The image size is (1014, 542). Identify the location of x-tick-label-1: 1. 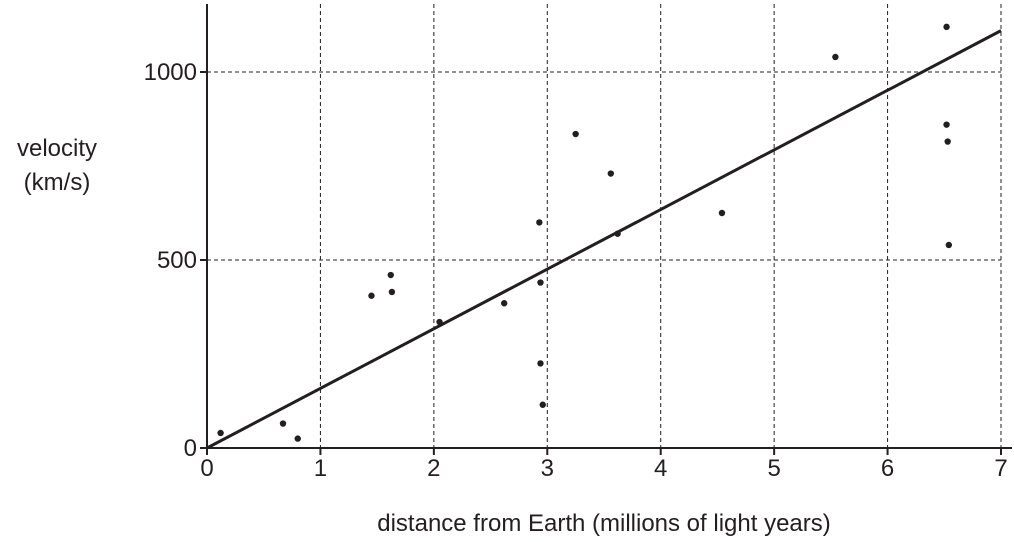
(320, 468).